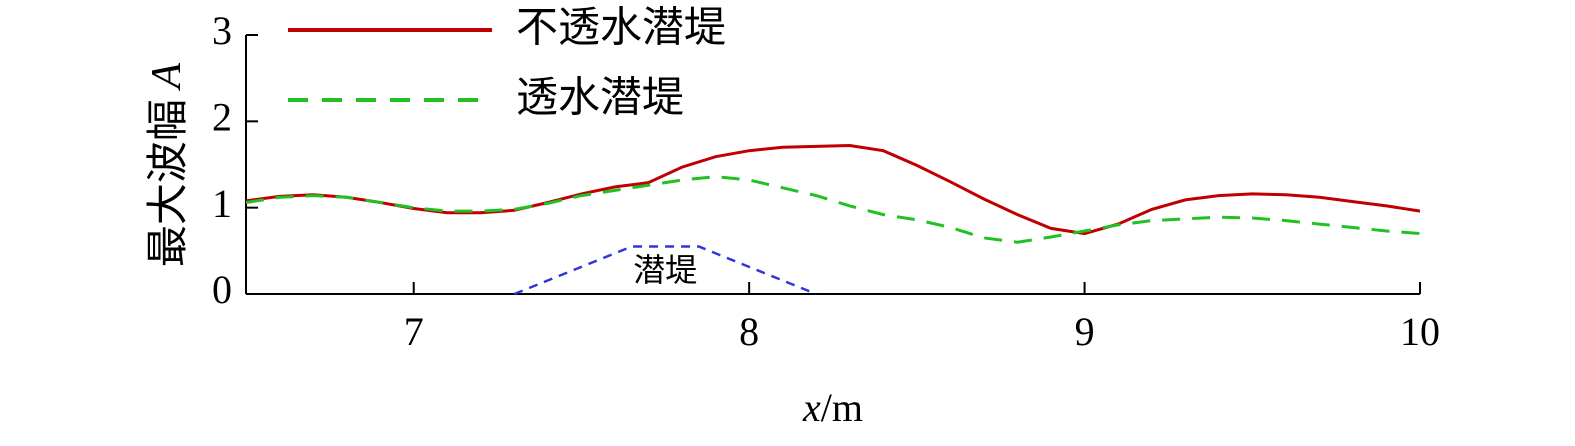 The width and height of the screenshot is (1575, 446). What do you see at coordinates (621, 27) in the screenshot?
I see `legend-label: 不透水潜堤` at bounding box center [621, 27].